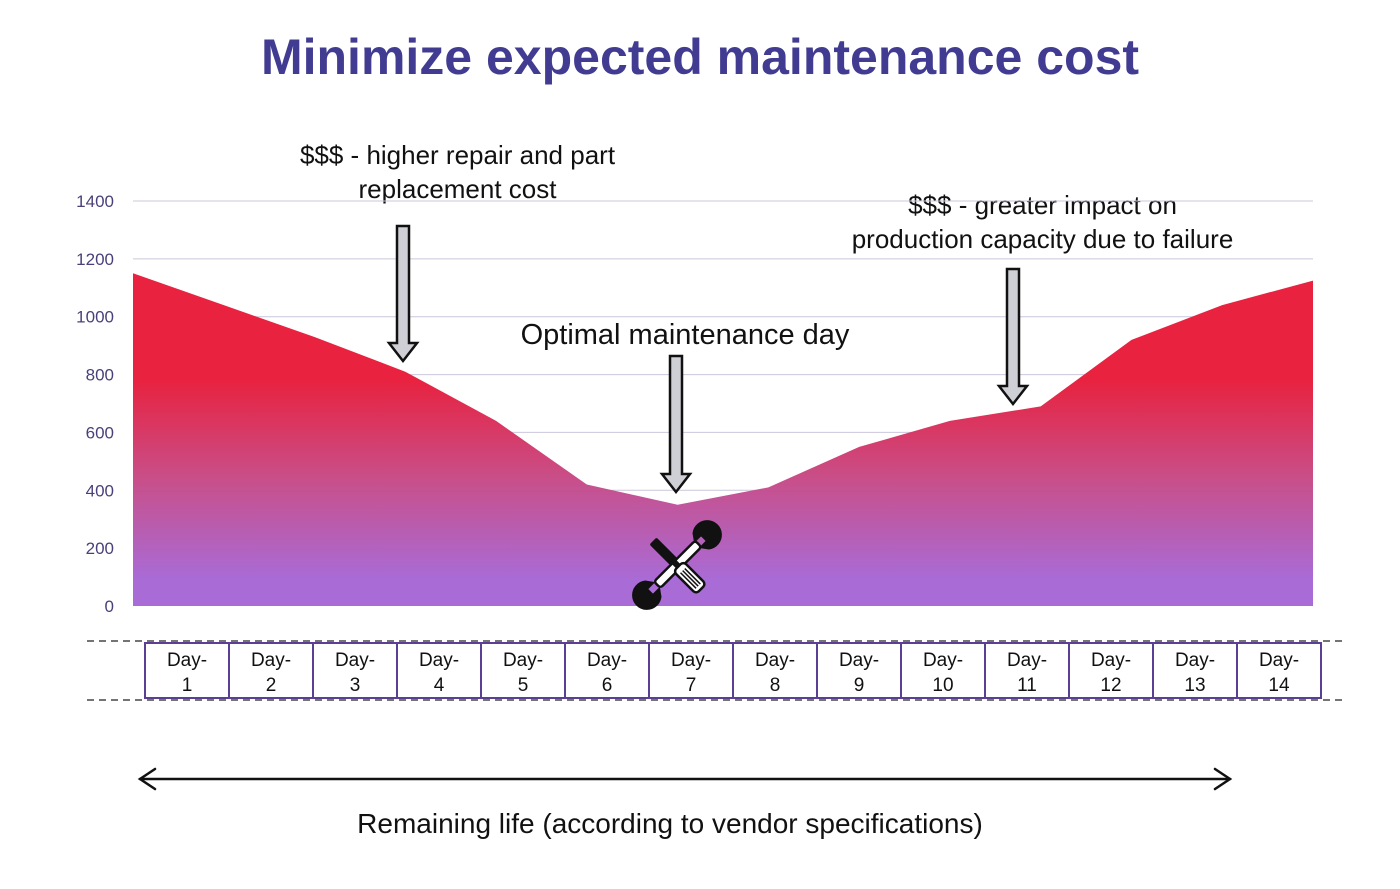 This screenshot has width=1400, height=889. I want to click on y-tick-label: 1000, so click(95, 317).